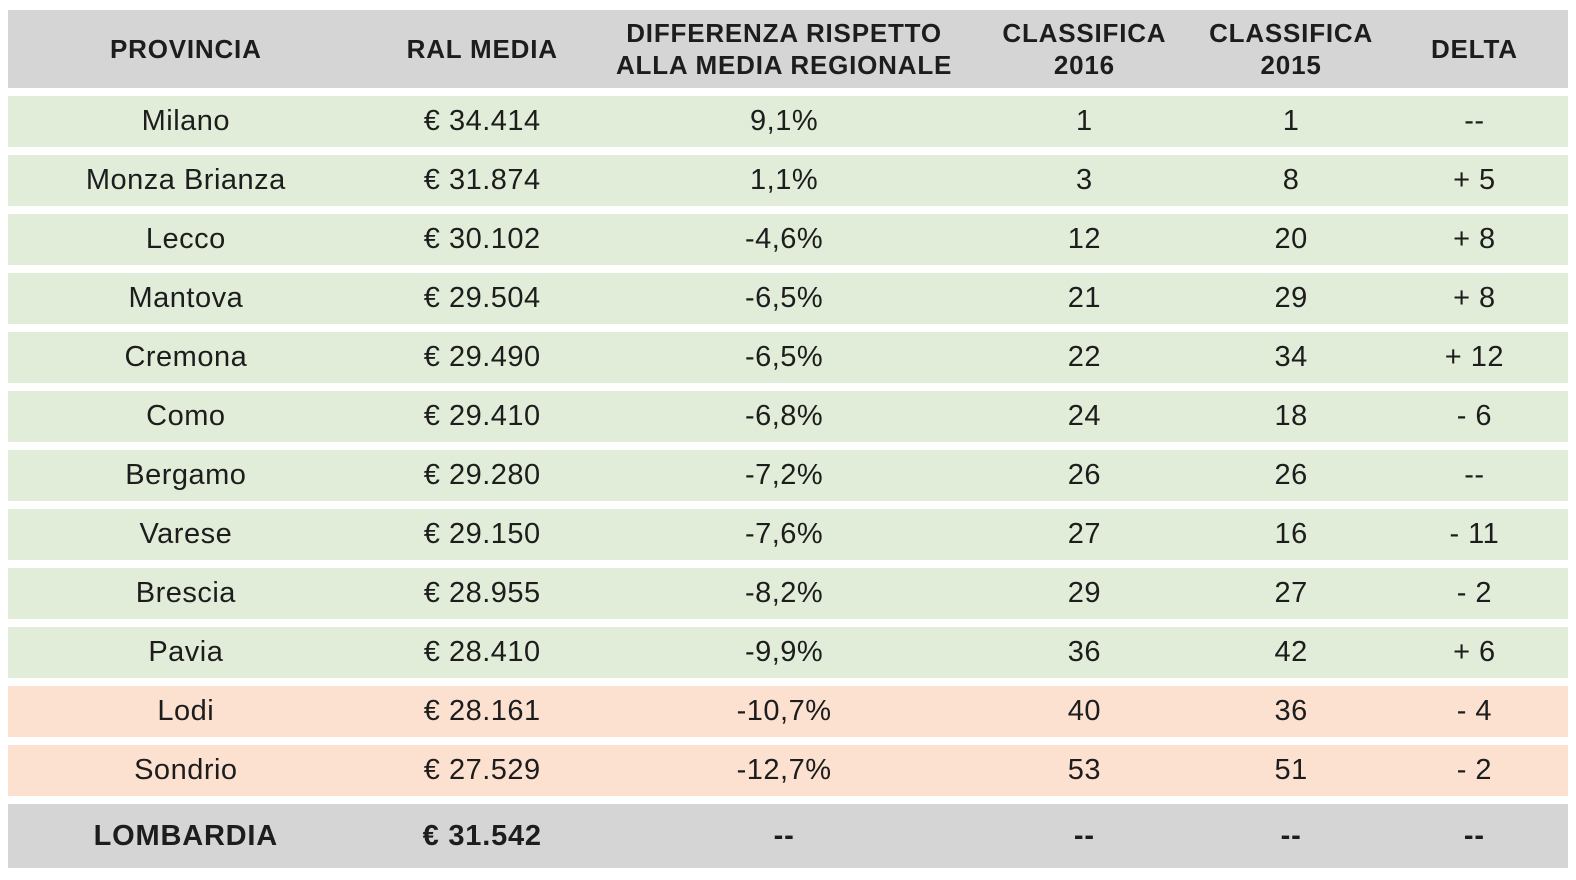 The width and height of the screenshot is (1576, 880). What do you see at coordinates (784, 121) in the screenshot?
I see `cell-differenza: 9,1%` at bounding box center [784, 121].